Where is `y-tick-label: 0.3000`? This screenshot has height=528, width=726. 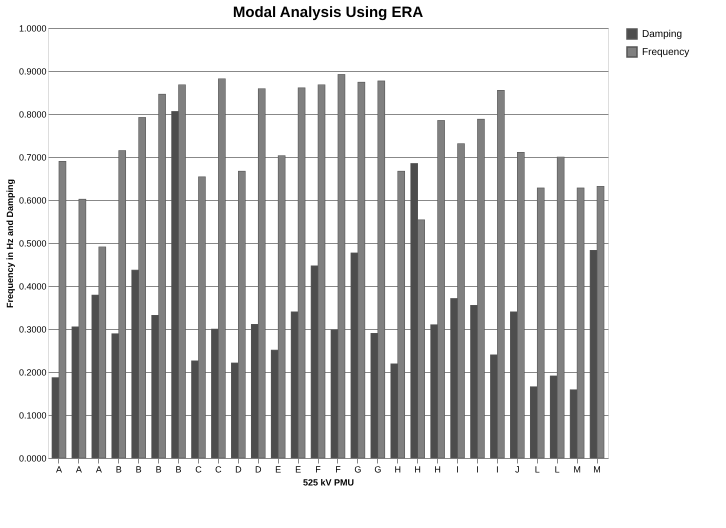
y-tick-label: 0.3000 is located at coordinates (32, 329).